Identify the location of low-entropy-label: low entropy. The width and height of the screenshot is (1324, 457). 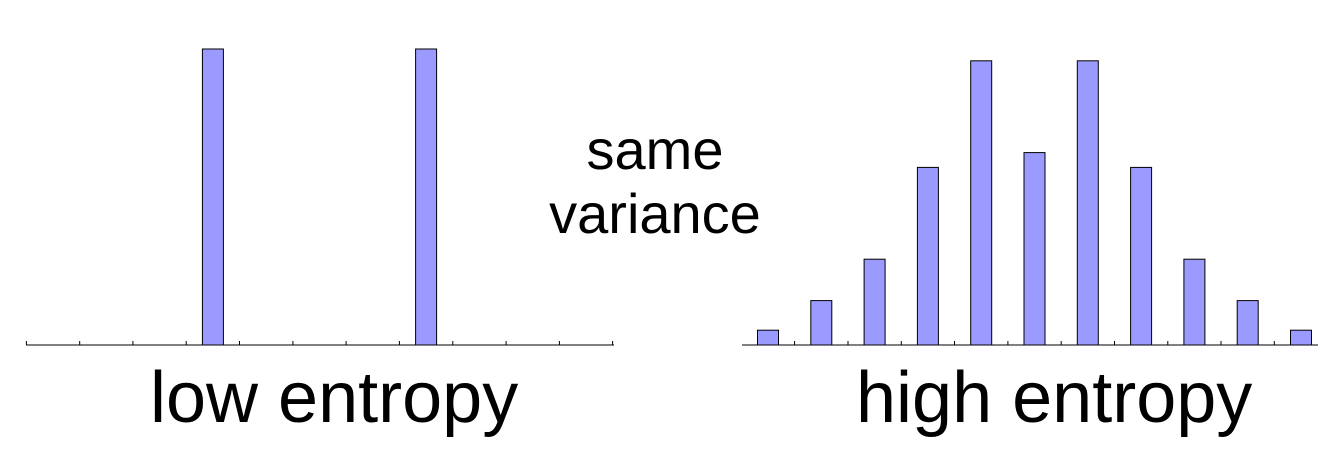
(334, 398).